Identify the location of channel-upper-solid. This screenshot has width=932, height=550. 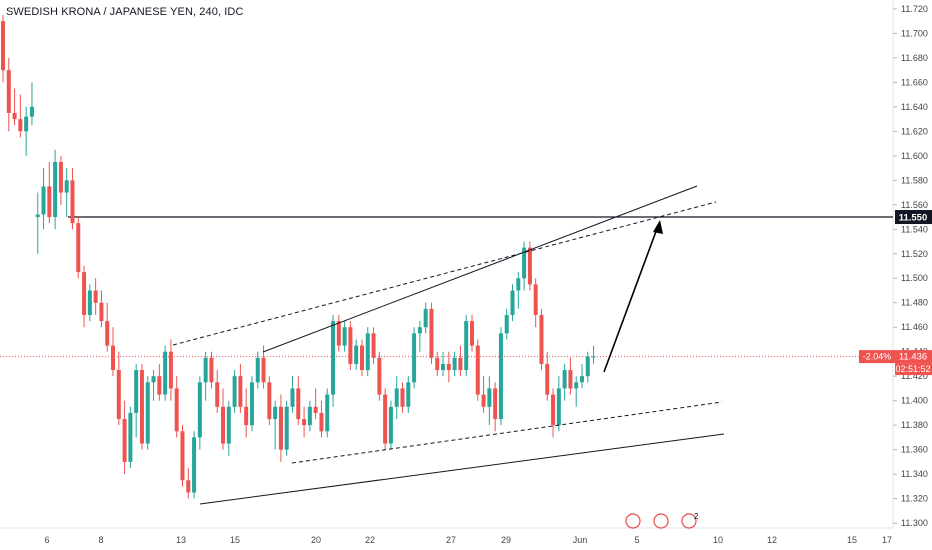
(480, 269).